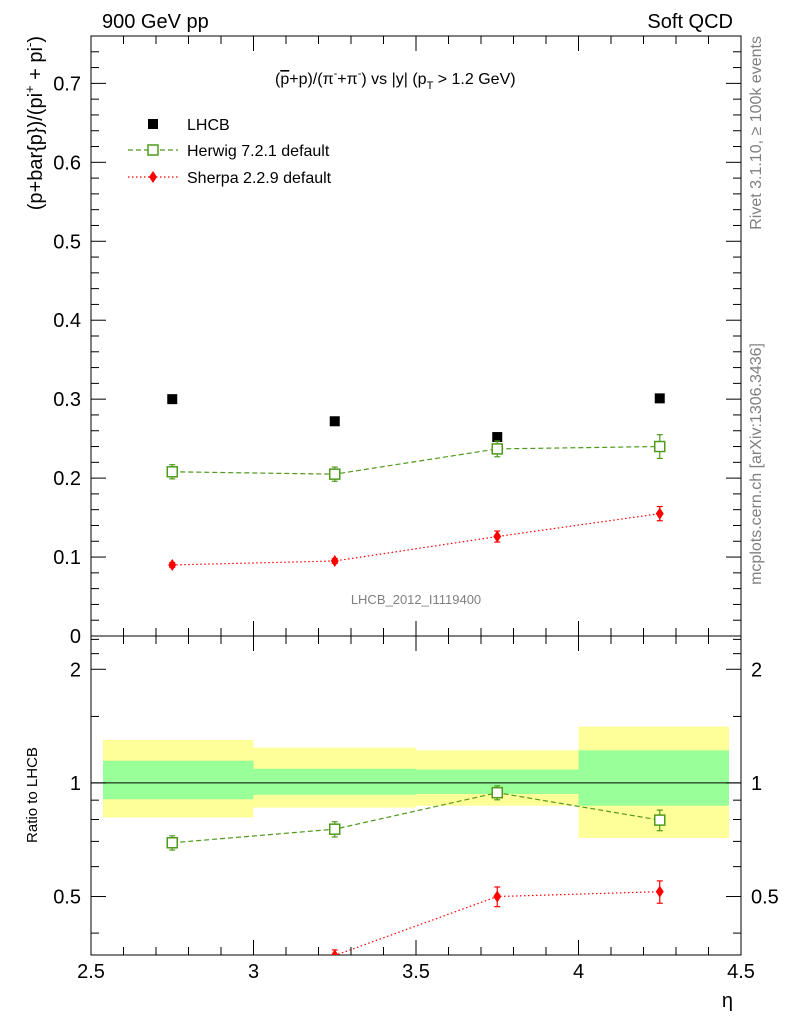 The height and width of the screenshot is (1024, 786). I want to click on y-tick-label: 0.3, so click(67, 400).